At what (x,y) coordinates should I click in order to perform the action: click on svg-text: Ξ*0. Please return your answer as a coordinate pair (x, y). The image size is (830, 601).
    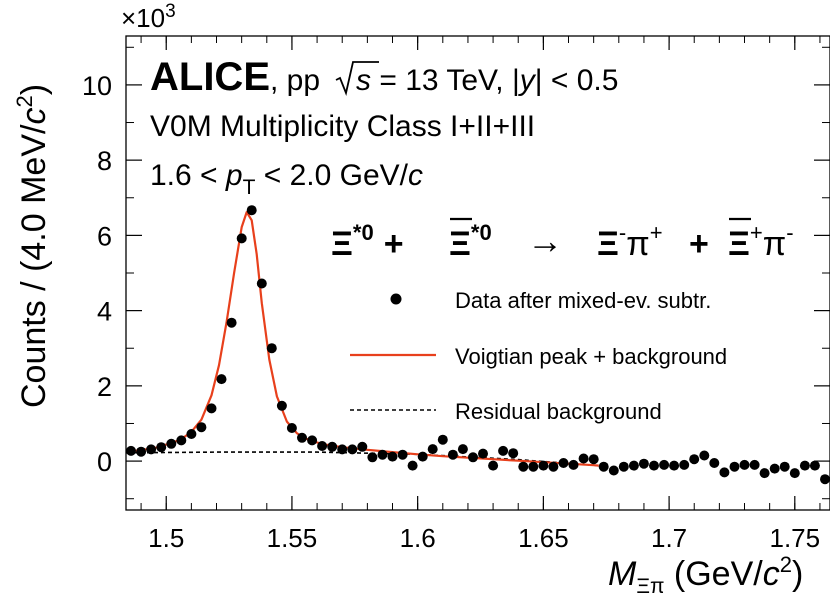
    Looking at the image, I should click on (470, 241).